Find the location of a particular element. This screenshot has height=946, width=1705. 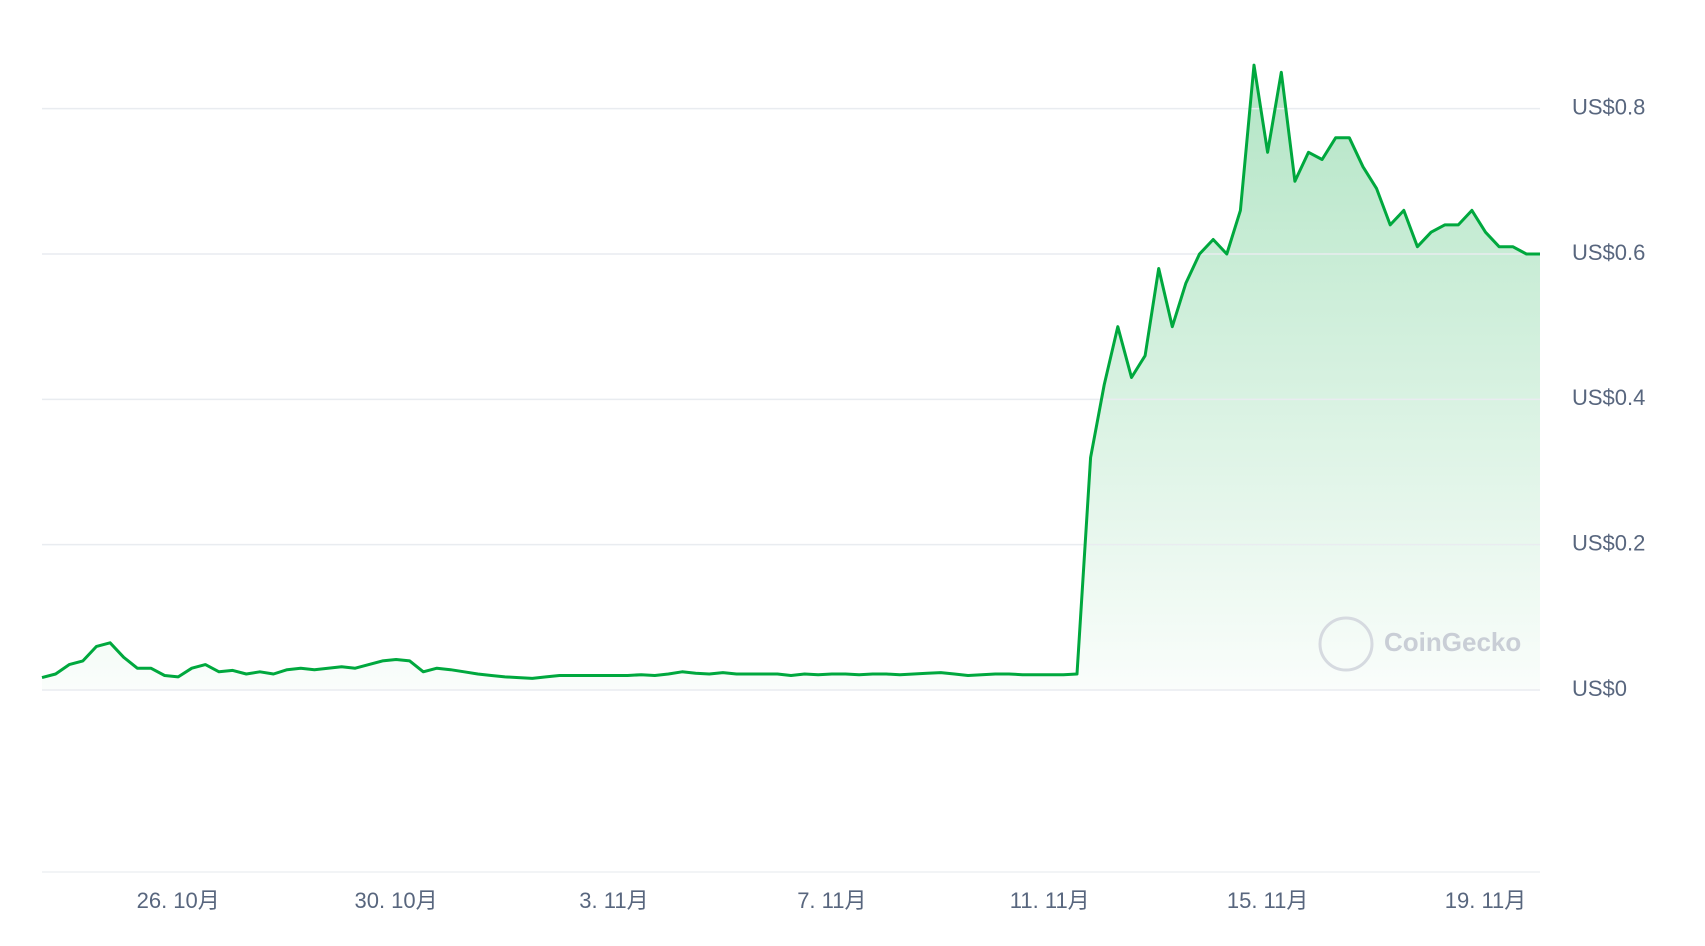

x-tick-label: 3. 11月 is located at coordinates (613, 900).